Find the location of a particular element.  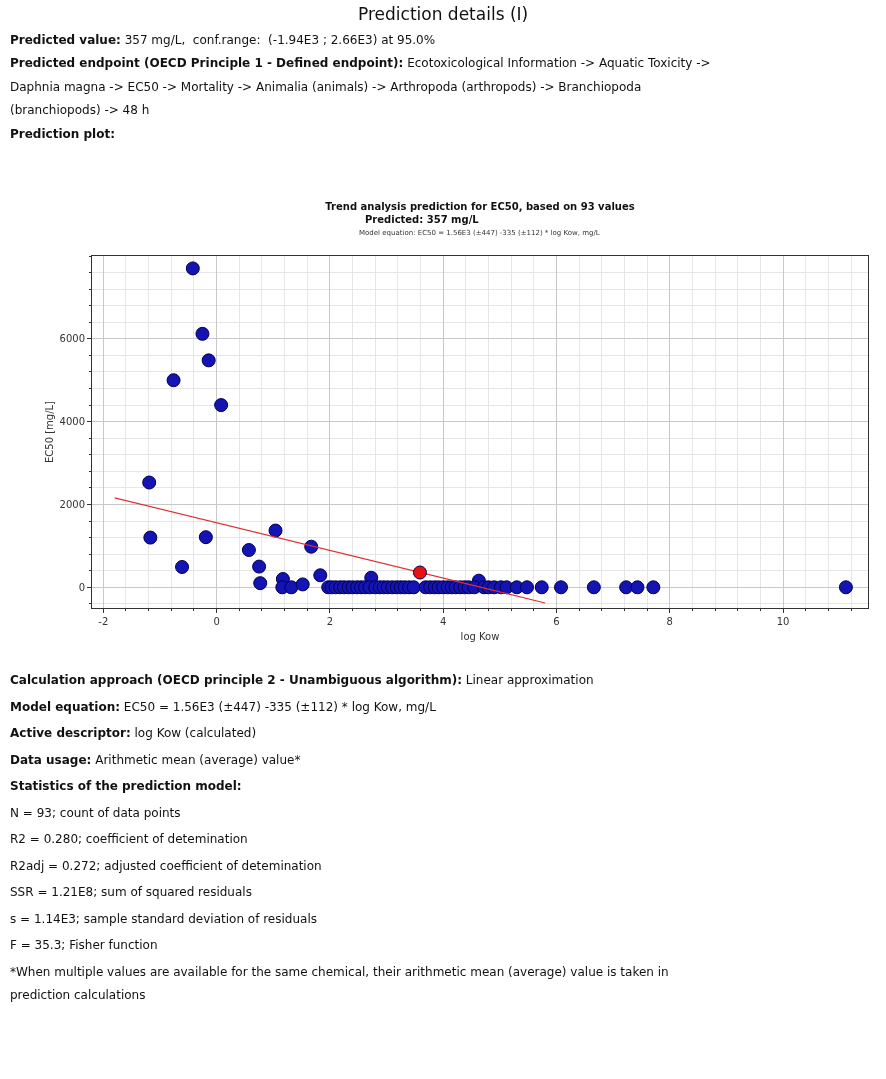

text: F = 35.3; Fisher function is located at coordinates (84, 945).